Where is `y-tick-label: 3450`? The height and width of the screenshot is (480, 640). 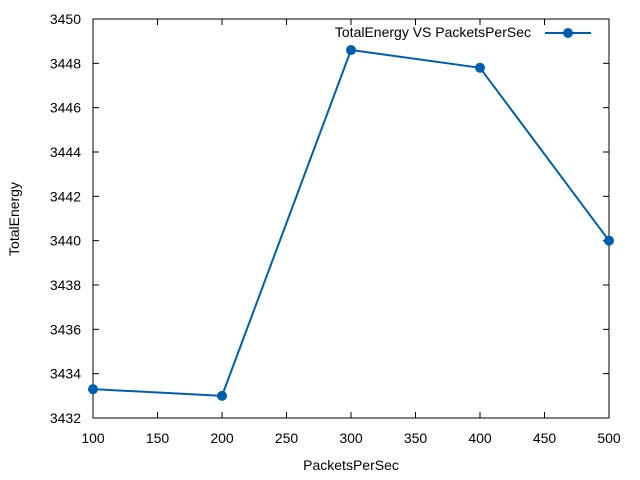
y-tick-label: 3450 is located at coordinates (65, 19).